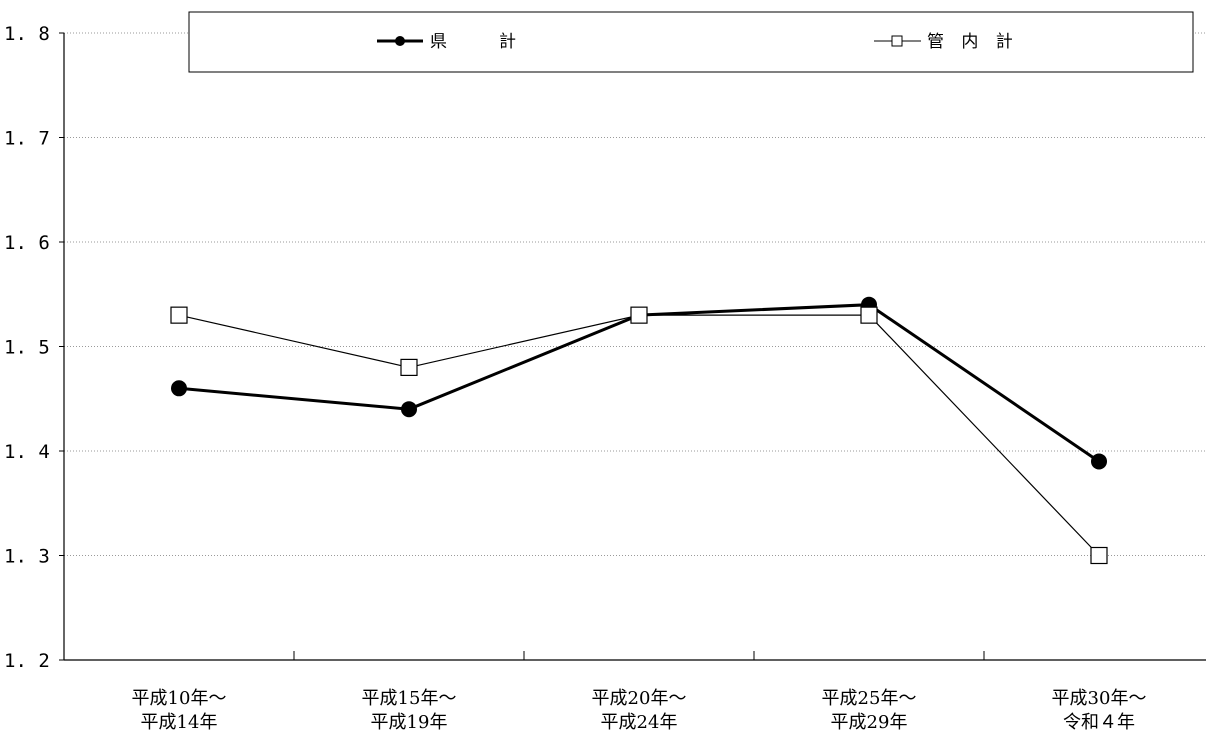 The height and width of the screenshot is (735, 1206). I want to click on legend: 県 計 管 内 計, so click(691, 42).